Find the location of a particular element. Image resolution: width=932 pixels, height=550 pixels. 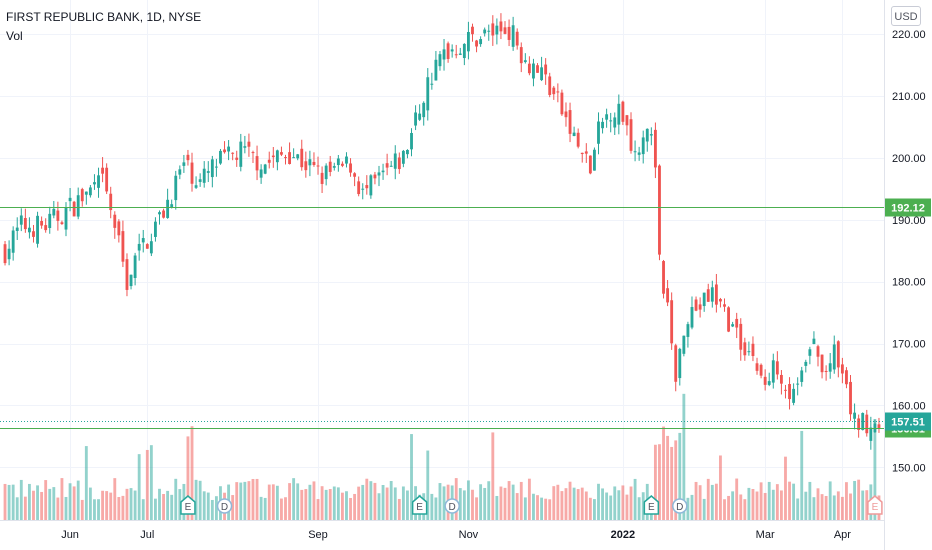

last-price-label: 157.51 is located at coordinates (908, 423).